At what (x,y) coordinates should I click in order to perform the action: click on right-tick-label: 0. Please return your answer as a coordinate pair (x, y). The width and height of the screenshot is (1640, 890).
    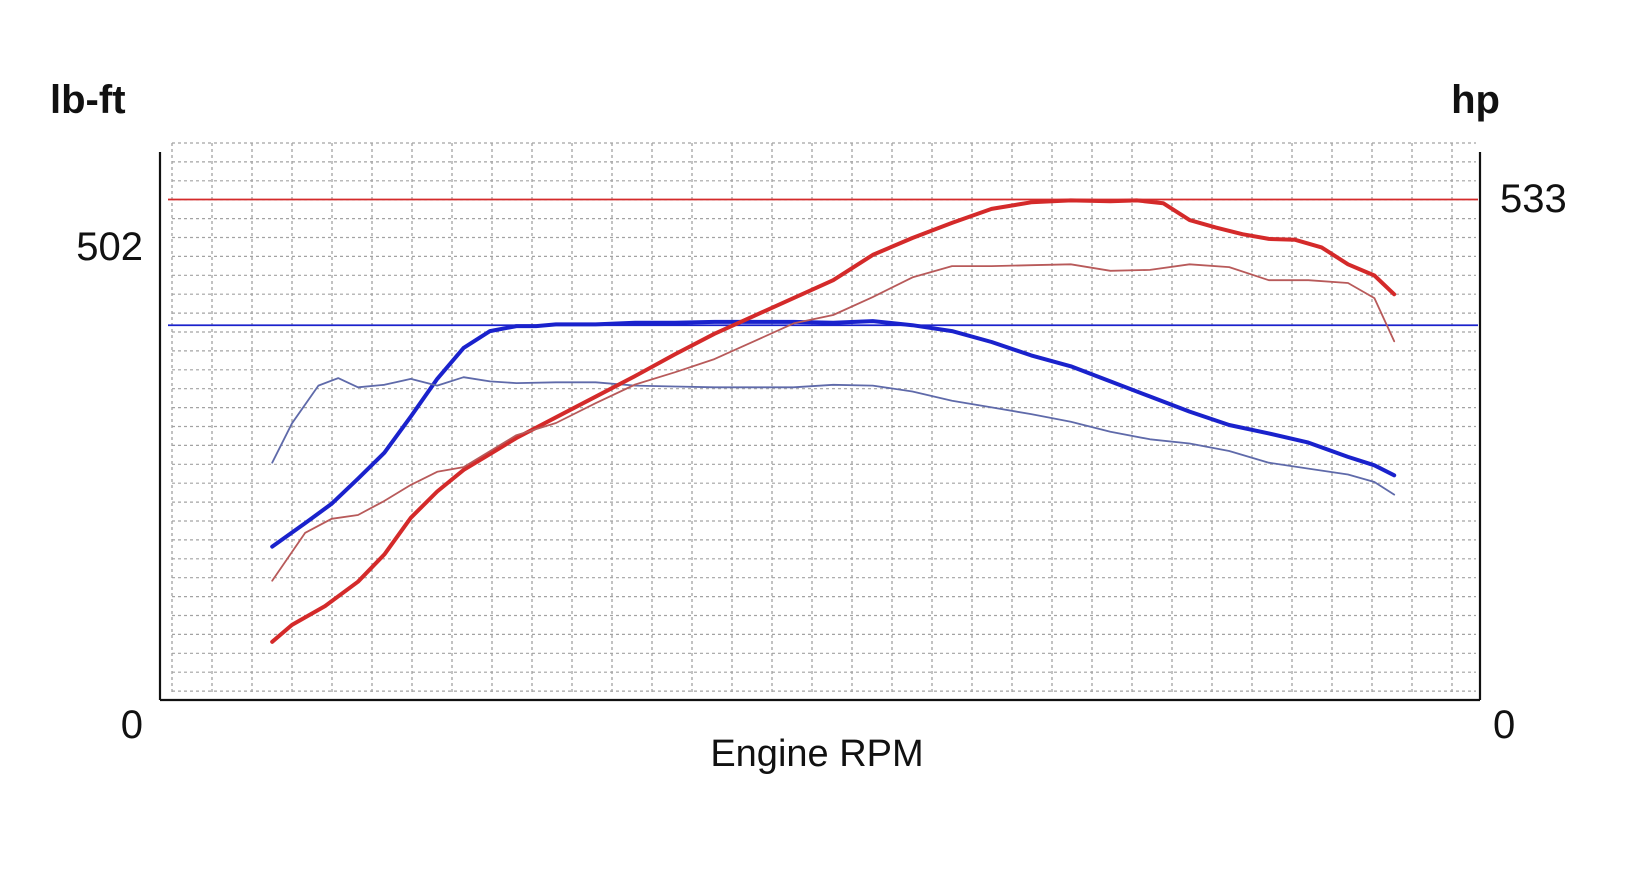
    Looking at the image, I should click on (1504, 725).